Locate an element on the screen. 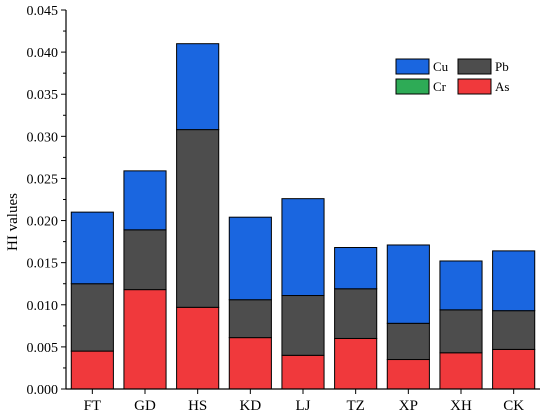 Image resolution: width=550 pixels, height=416 pixels. legend-swatch-as is located at coordinates (474, 86).